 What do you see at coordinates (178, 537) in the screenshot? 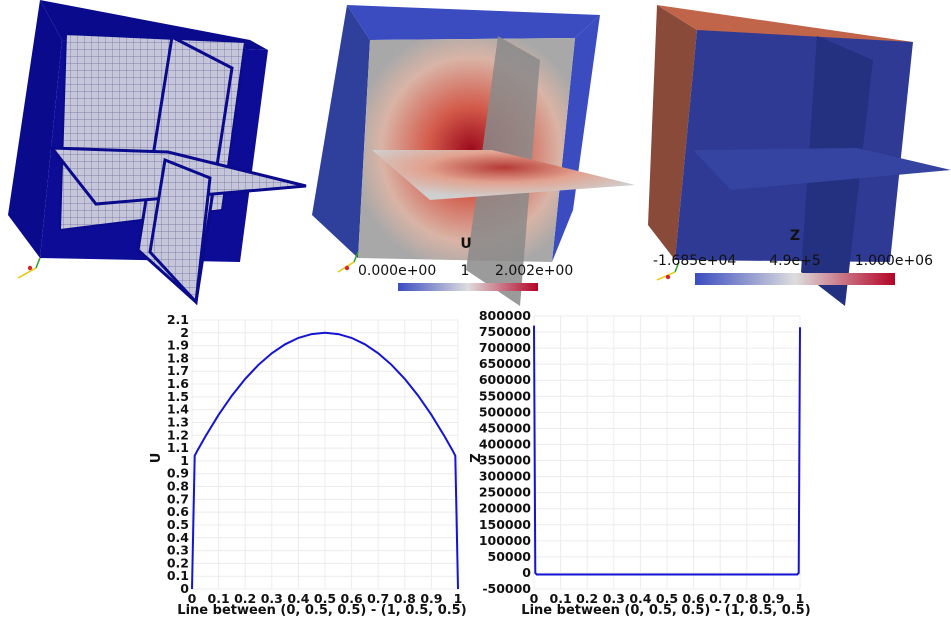
I see `y-tick-label: 0.4` at bounding box center [178, 537].